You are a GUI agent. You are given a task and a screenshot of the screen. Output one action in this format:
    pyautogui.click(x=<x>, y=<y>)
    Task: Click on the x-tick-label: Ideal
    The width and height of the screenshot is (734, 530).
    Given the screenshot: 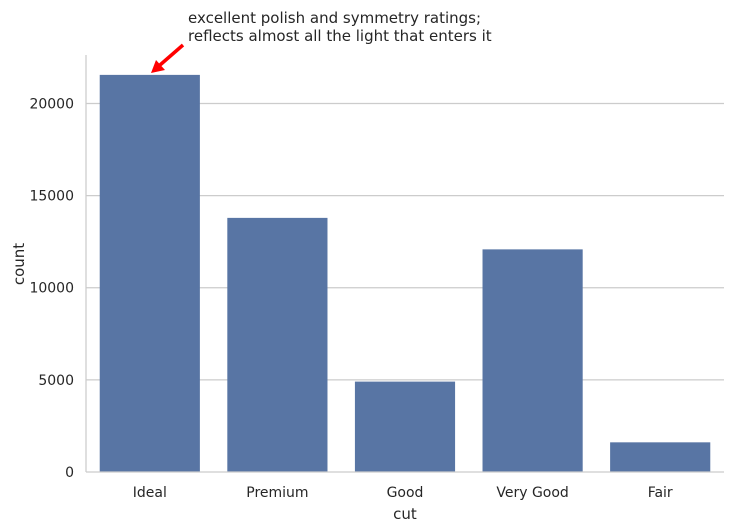 What is the action you would take?
    pyautogui.click(x=150, y=493)
    